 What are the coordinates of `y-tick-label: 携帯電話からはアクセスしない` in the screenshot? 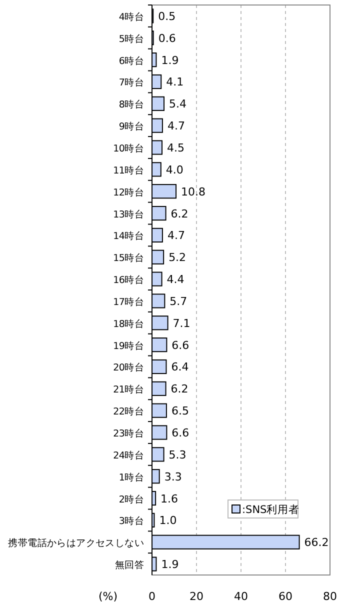 It's located at (76, 543).